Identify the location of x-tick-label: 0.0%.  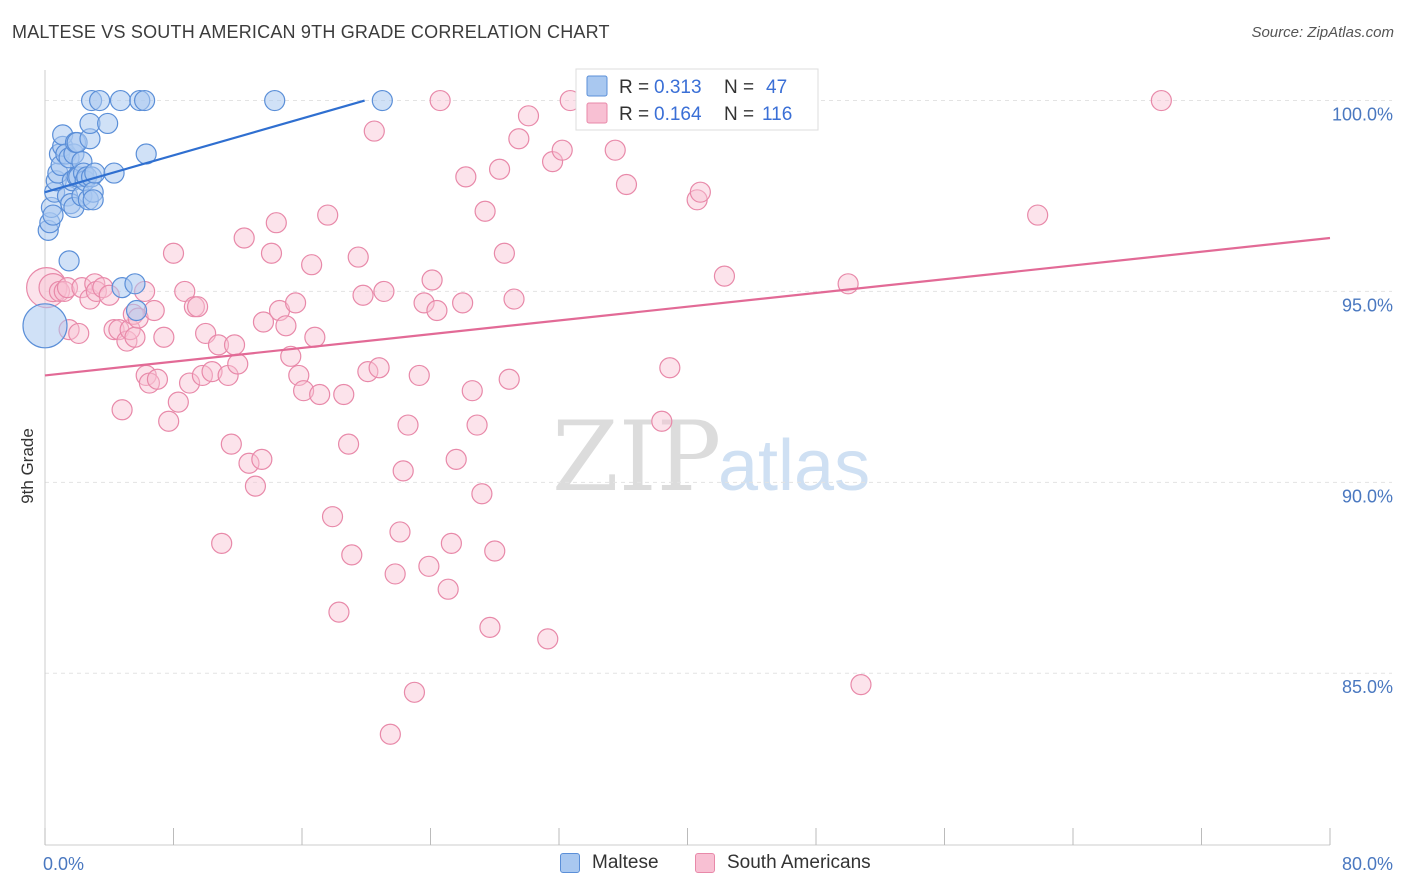
(63, 864).